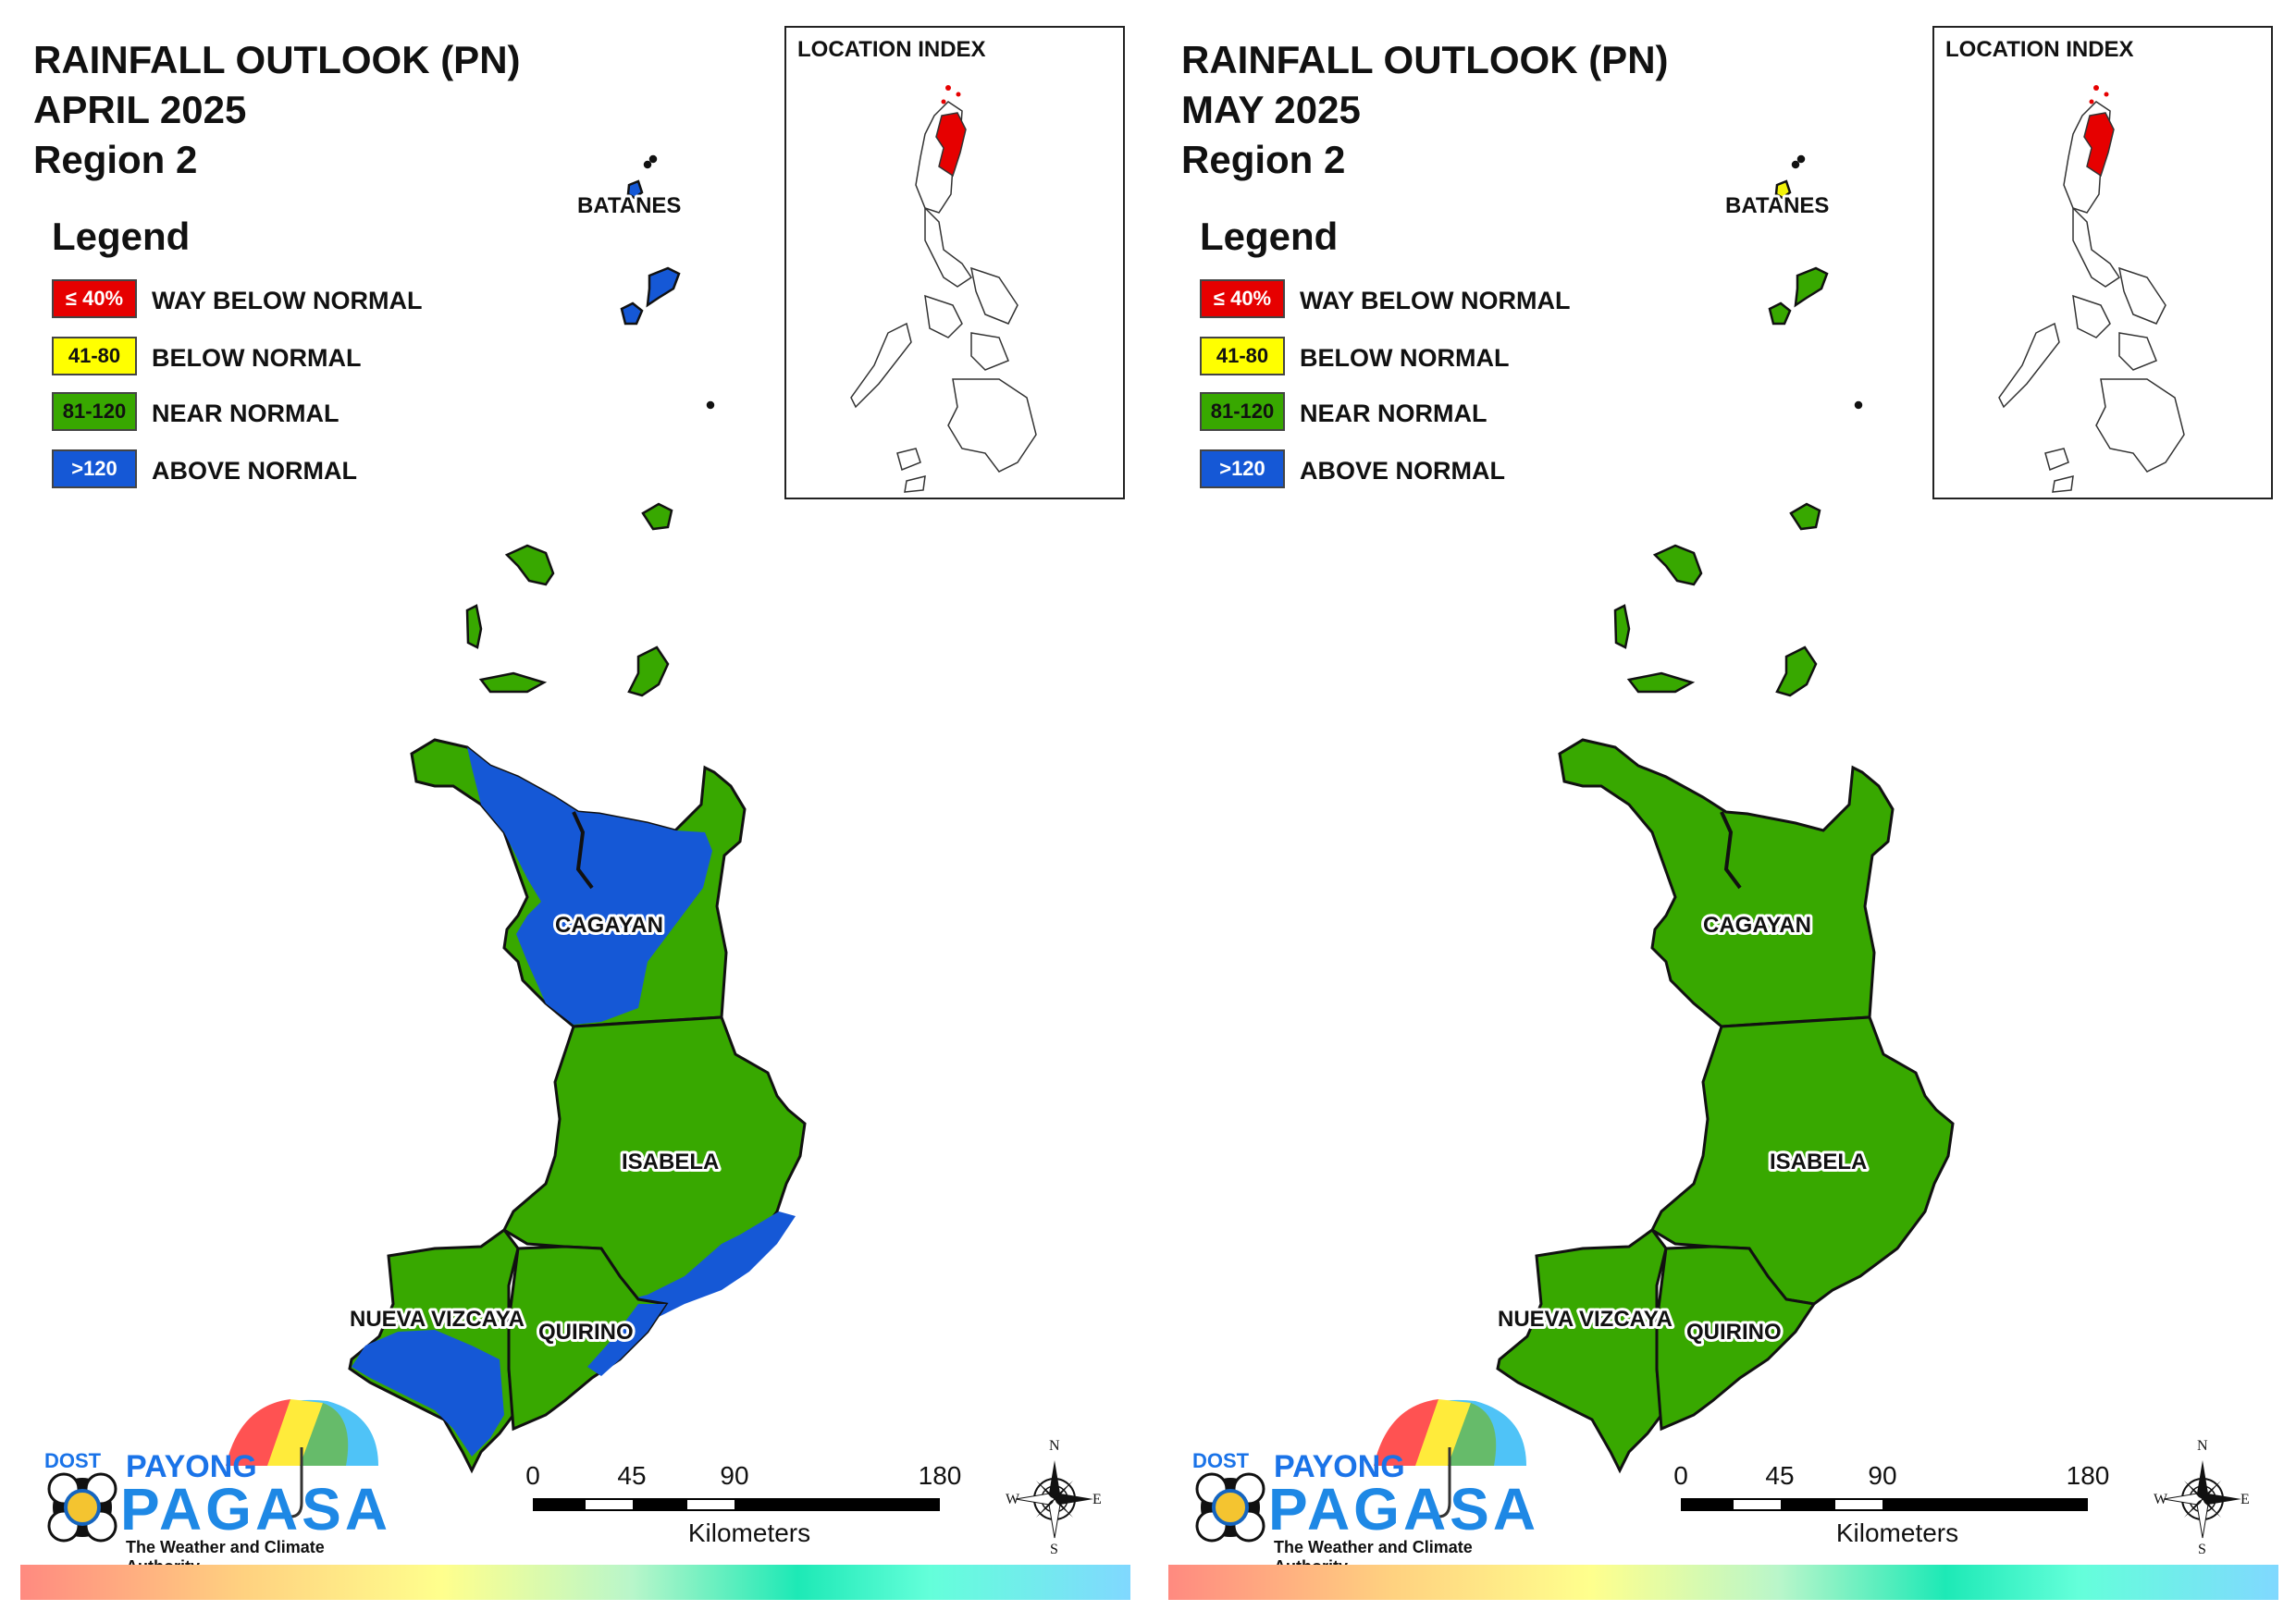  Describe the element at coordinates (1435, 300) in the screenshot. I see `legend-label: WAY BELOW NORMAL` at that location.